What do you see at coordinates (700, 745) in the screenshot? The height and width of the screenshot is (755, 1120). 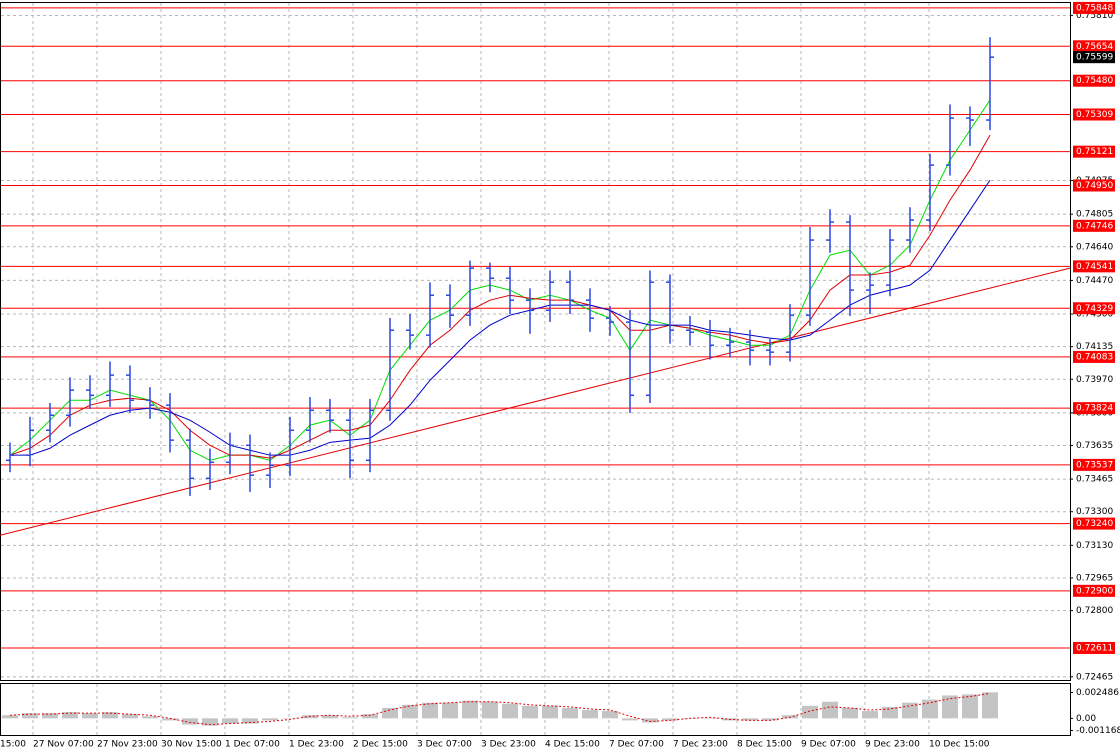 I see `x-tick-label: 7 Dec 23:00` at bounding box center [700, 745].